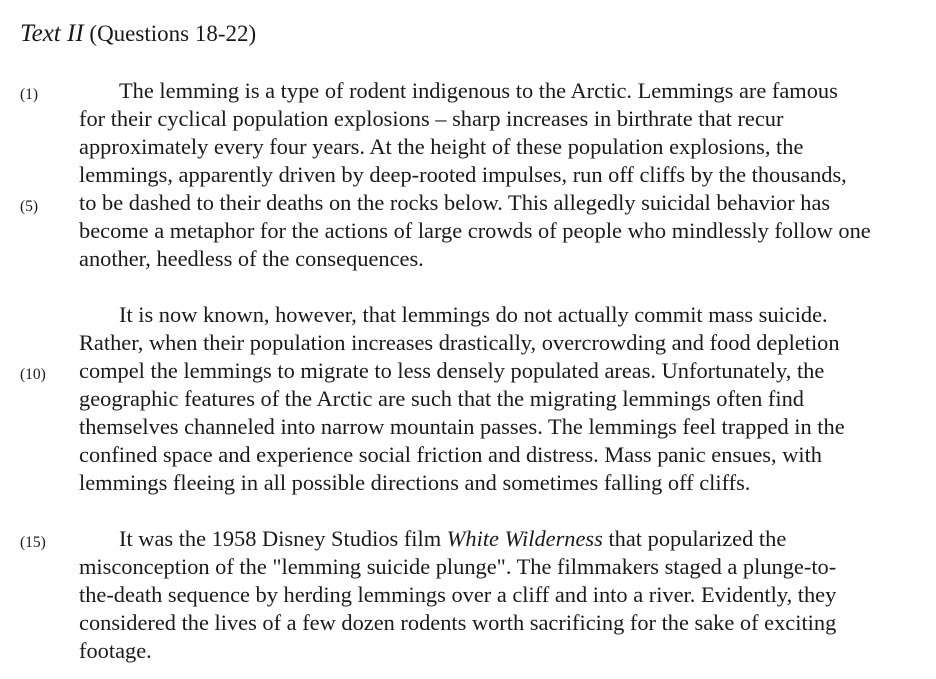 The image size is (936, 679). I want to click on passage-heading: Text II (Questions 18-22), so click(138, 34).